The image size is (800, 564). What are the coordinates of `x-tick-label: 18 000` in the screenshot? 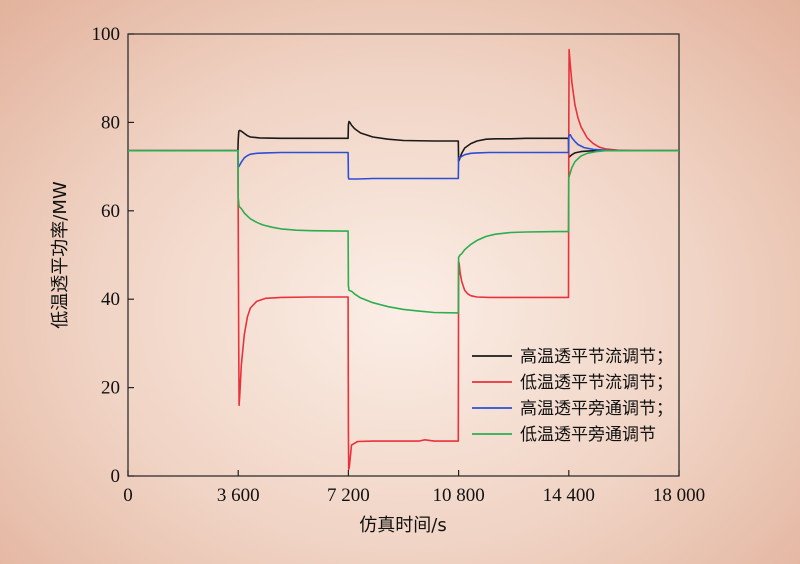 It's located at (679, 495).